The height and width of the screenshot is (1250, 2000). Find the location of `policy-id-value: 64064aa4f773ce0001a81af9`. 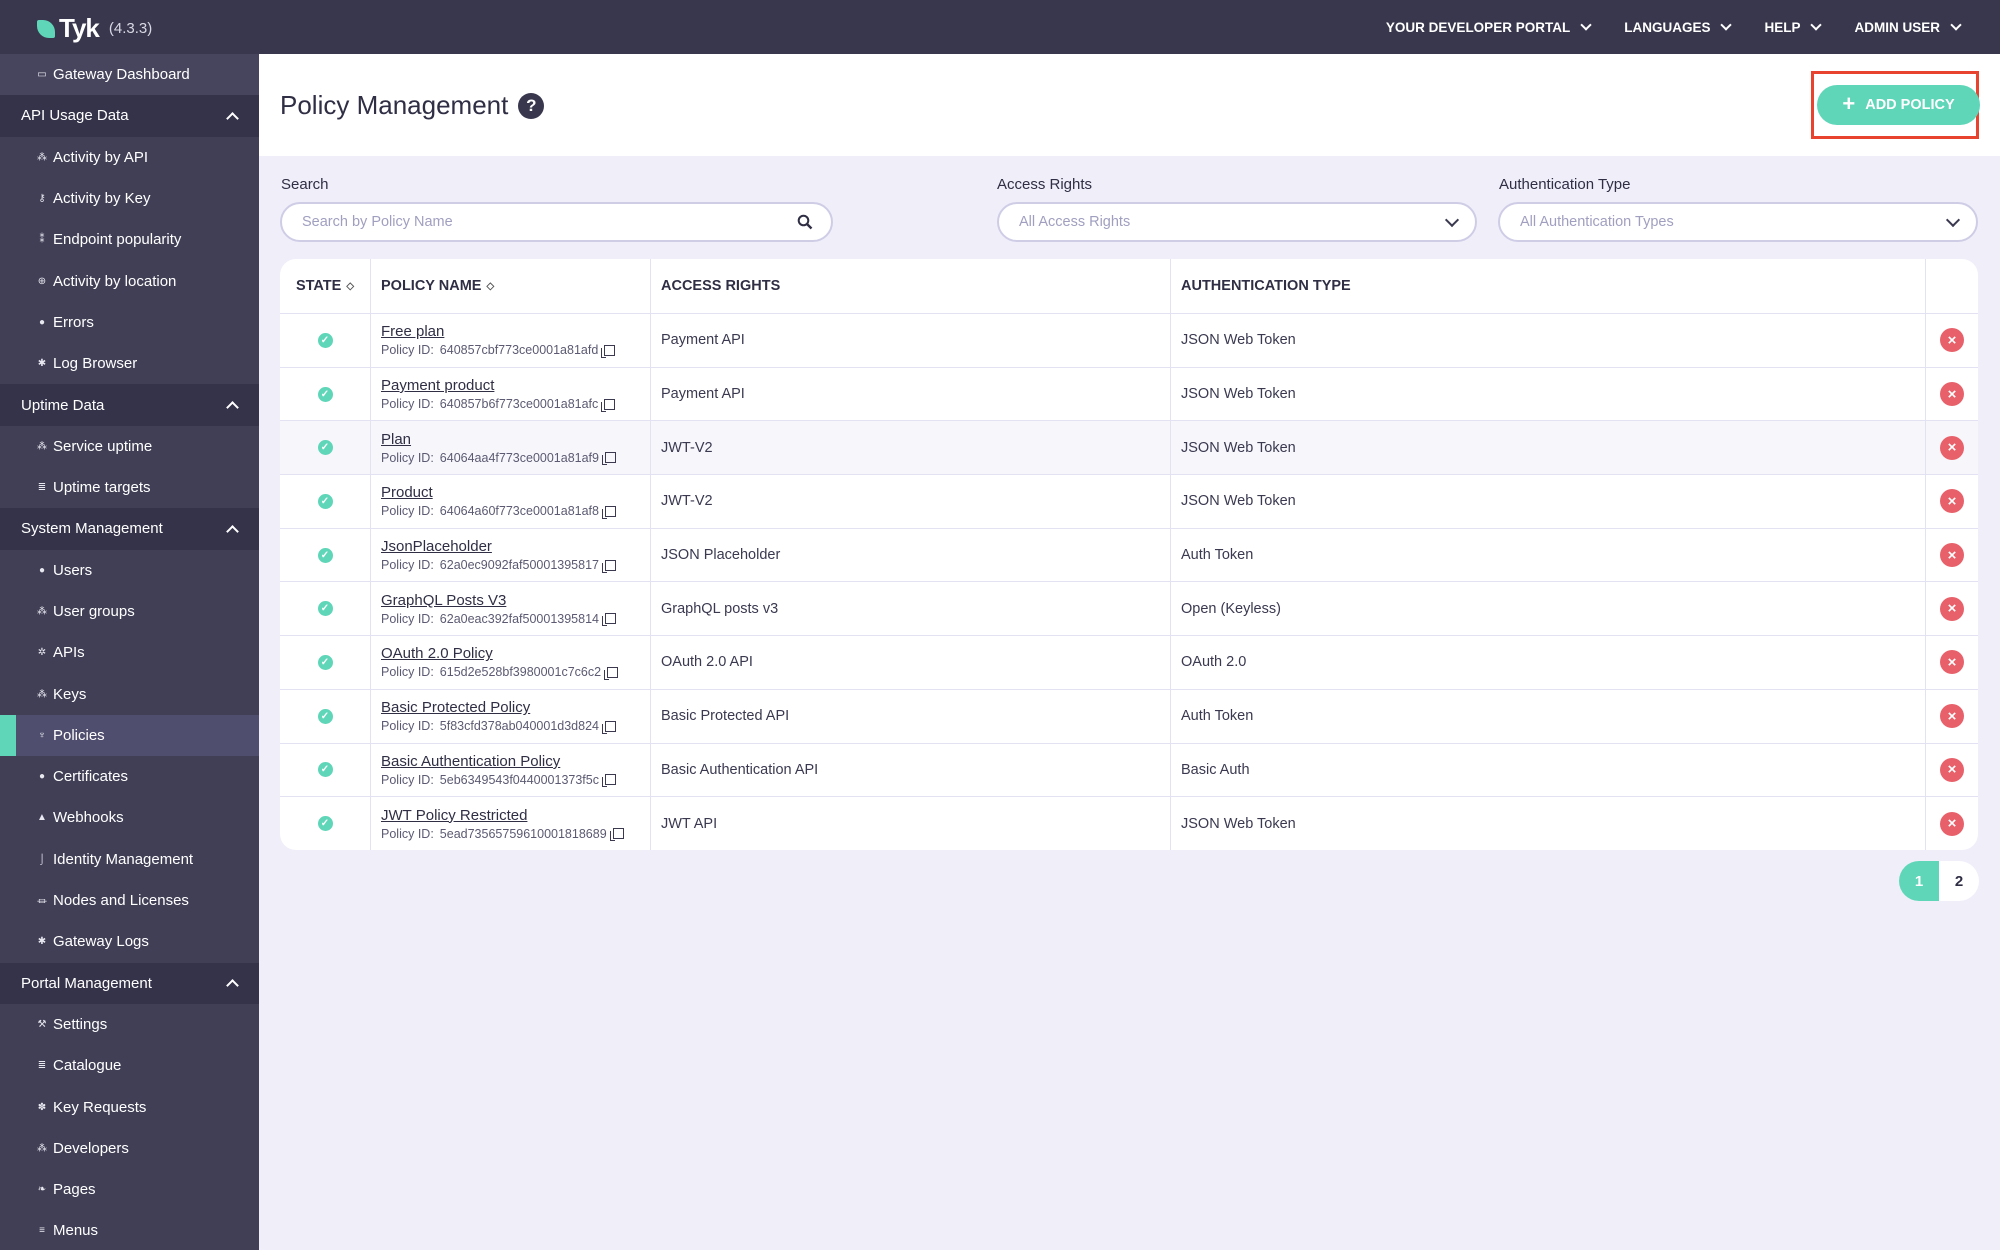

policy-id-value: 64064aa4f773ce0001a81af9 is located at coordinates (519, 457).